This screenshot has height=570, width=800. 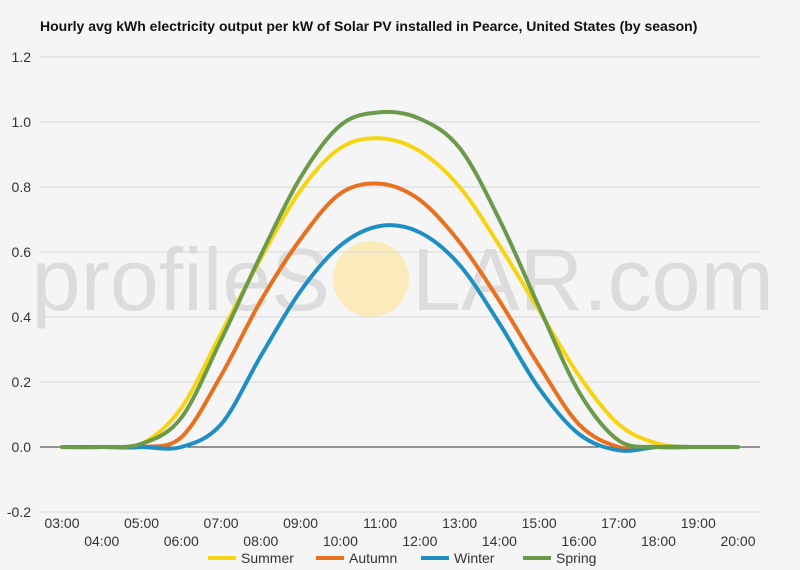 I want to click on x-tick-label: 09:00, so click(x=300, y=523).